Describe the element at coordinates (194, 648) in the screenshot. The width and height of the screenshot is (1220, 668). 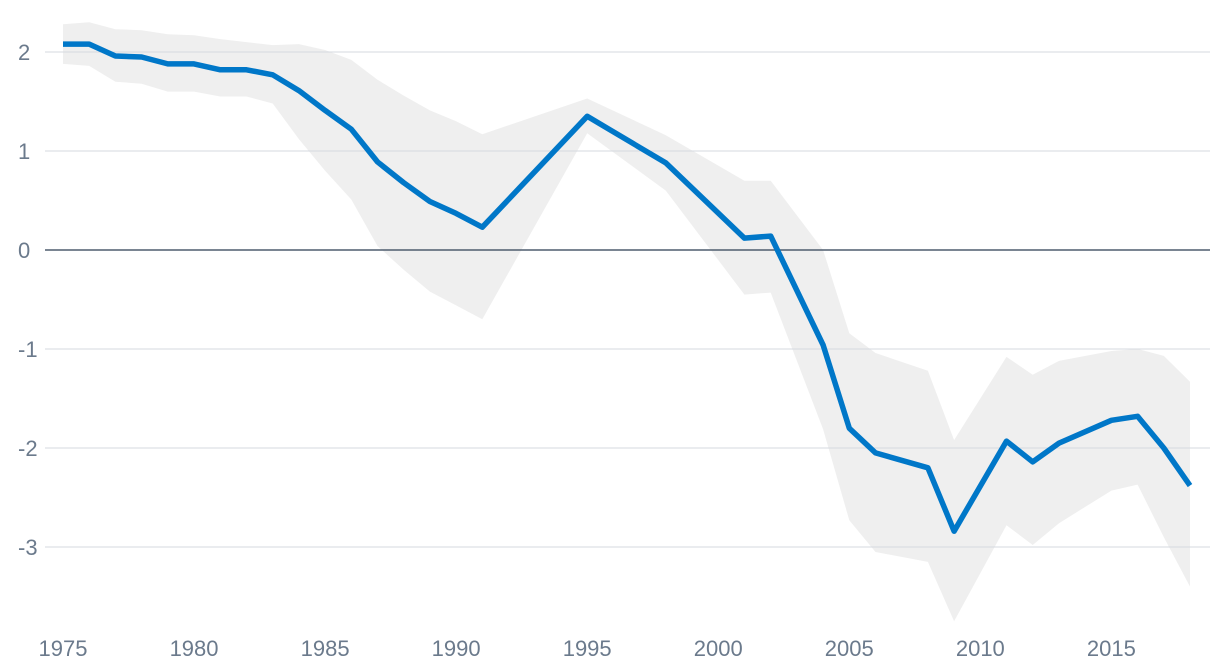
I see `x-tick-label: 1980` at that location.